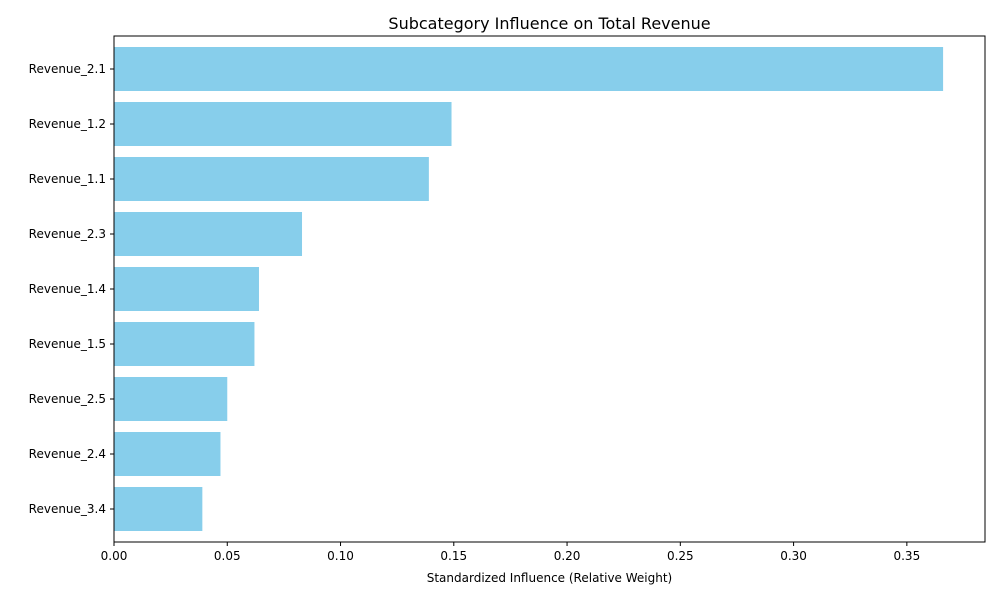 This screenshot has height=600, width=1000. I want to click on y-tick-label: Revenue_2.1, so click(67, 69).